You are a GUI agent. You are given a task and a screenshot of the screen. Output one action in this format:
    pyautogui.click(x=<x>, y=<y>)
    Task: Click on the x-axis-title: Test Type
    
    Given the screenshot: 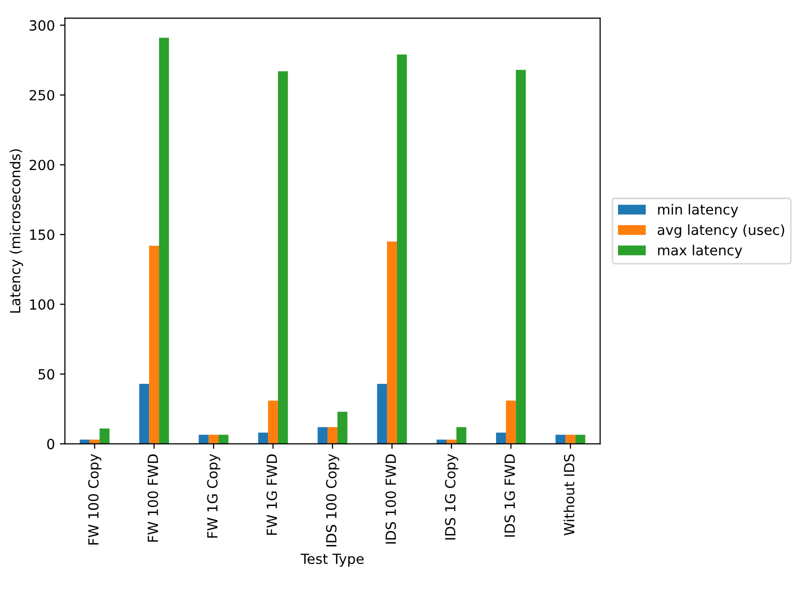 What is the action you would take?
    pyautogui.click(x=332, y=560)
    